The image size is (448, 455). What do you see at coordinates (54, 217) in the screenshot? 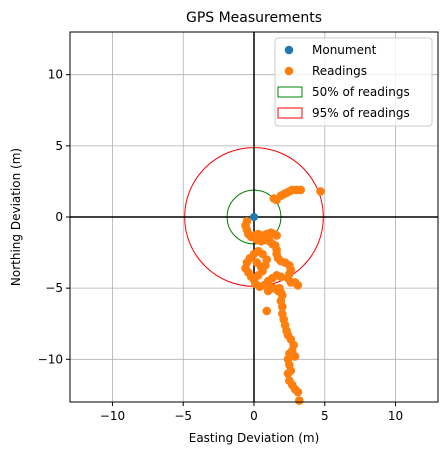
I see `y-ticks: −10 −5 0 5 10` at bounding box center [54, 217].